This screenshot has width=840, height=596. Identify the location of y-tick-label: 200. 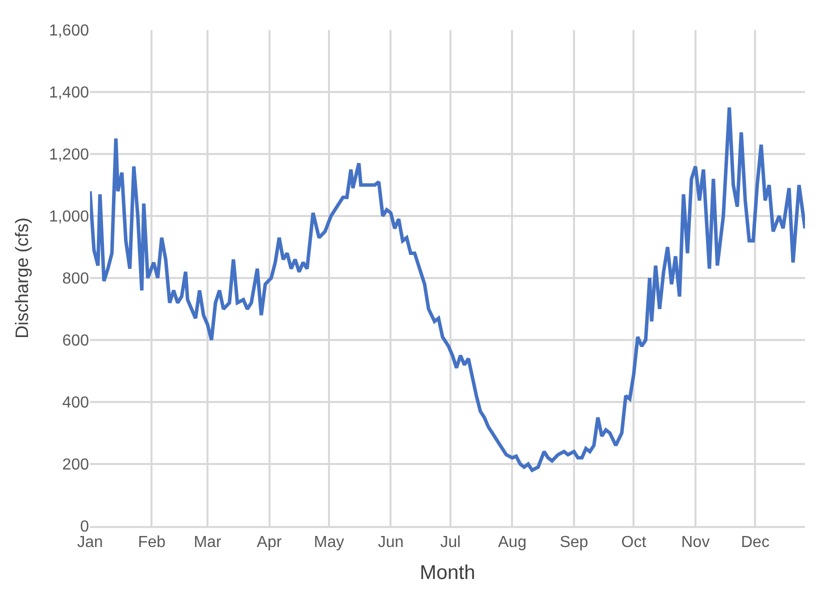
(76, 465).